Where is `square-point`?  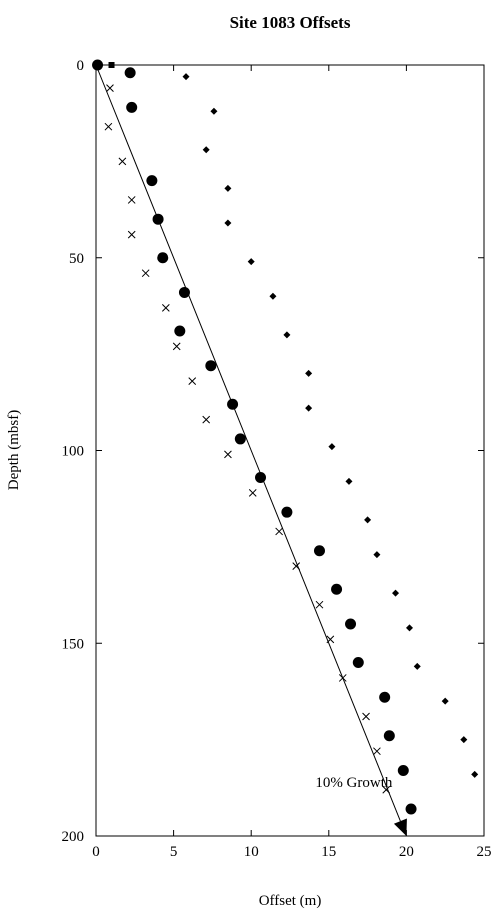
square-point is located at coordinates (111, 65).